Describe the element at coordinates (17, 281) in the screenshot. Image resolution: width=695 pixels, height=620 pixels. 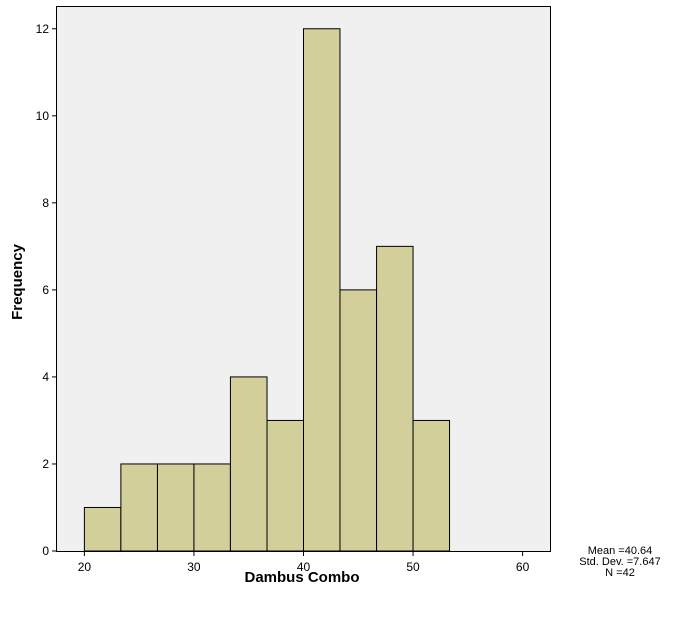
I see `y-axis-label: Frequency` at that location.